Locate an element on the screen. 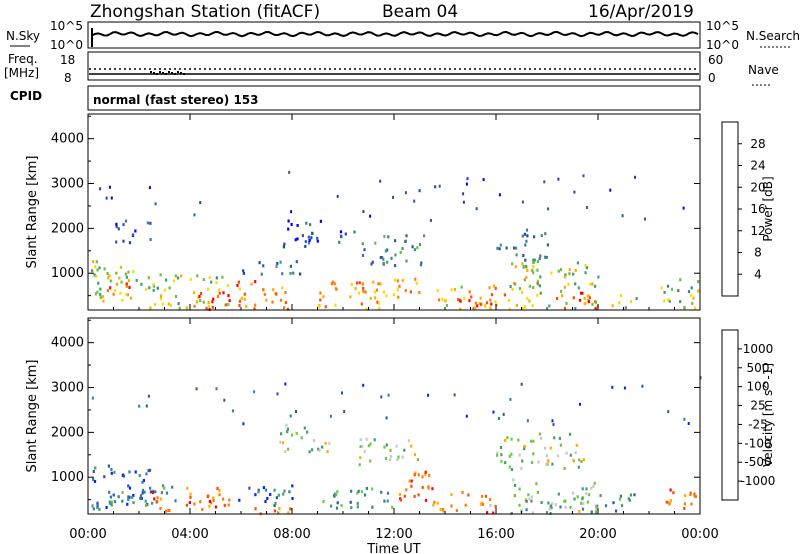 The width and height of the screenshot is (800, 554). colorbar-tick-label: -500 is located at coordinates (757, 462).